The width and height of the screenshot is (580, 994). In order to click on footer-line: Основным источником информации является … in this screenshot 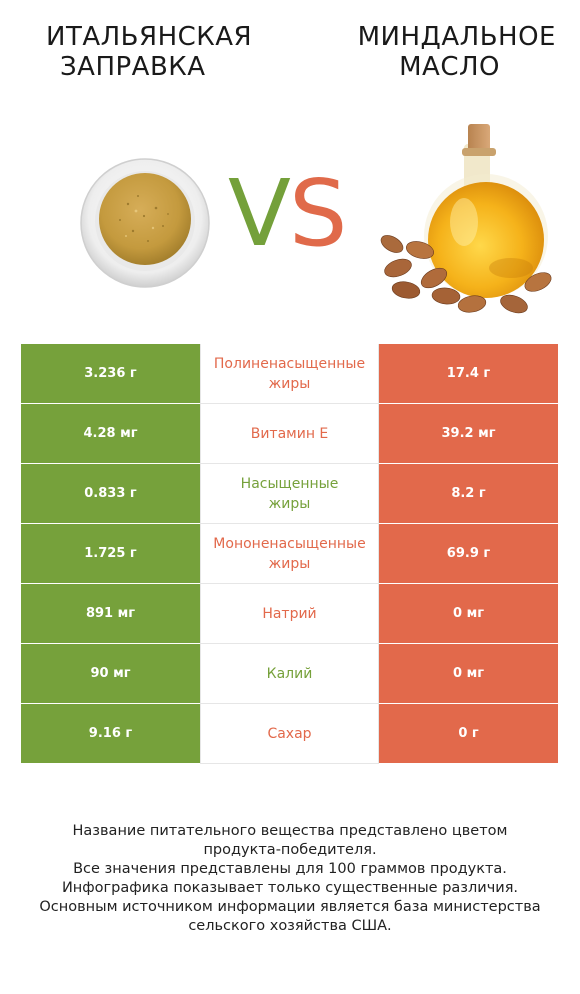, I will do `click(290, 907)`.